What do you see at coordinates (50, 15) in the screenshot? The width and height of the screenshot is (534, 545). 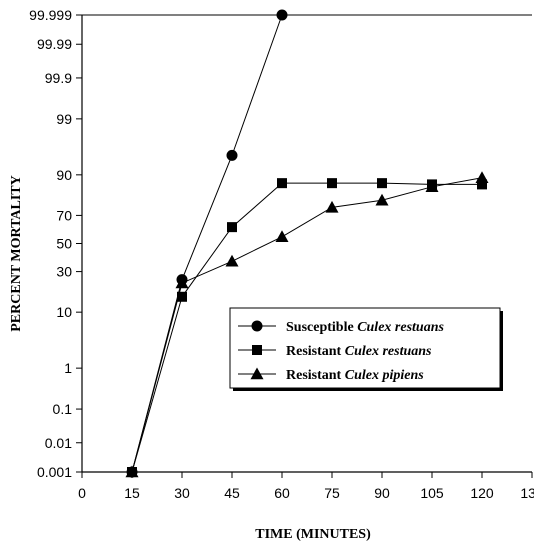 I see `y-tick-label: 99.999` at bounding box center [50, 15].